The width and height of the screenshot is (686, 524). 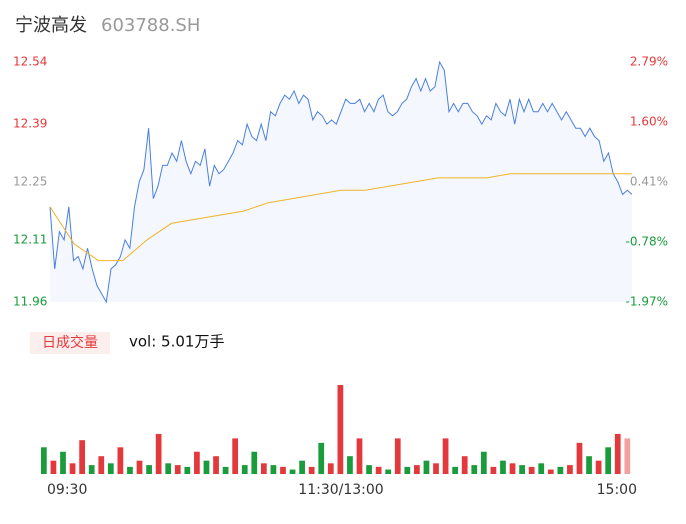 I want to click on volume-badge-label: 日成交量, so click(x=70, y=342).